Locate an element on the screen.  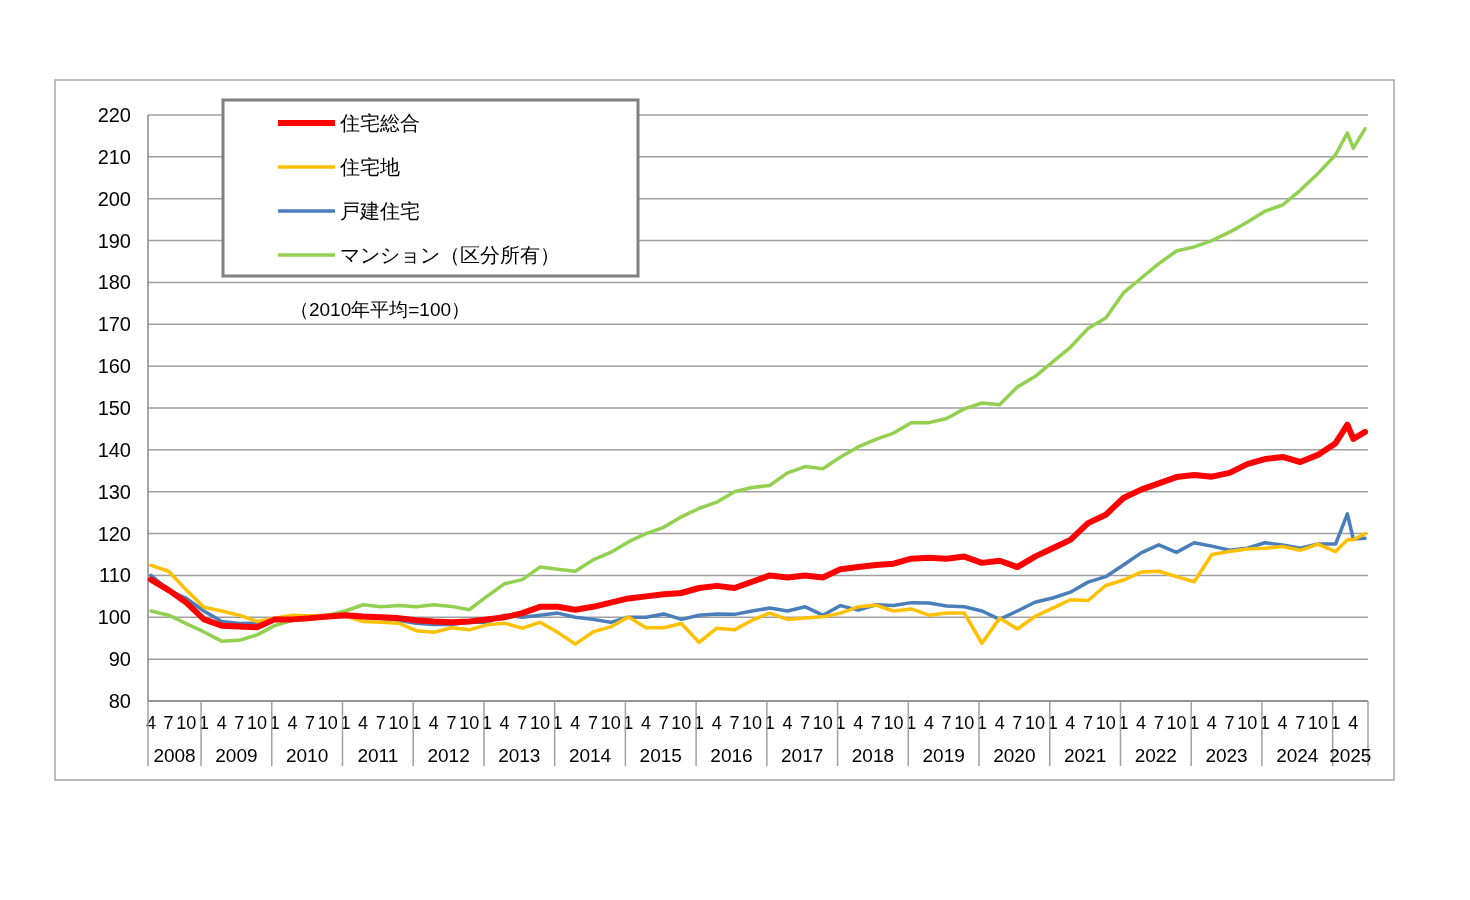
y-tick-label: 100 is located at coordinates (114, 617).